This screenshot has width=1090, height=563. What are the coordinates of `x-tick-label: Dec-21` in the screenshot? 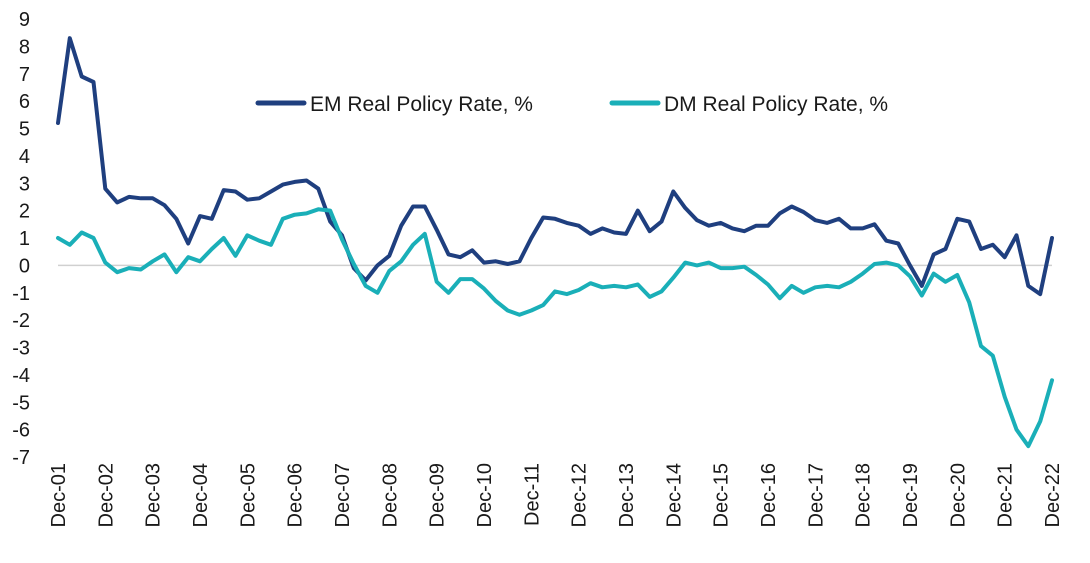 It's located at (1006, 495).